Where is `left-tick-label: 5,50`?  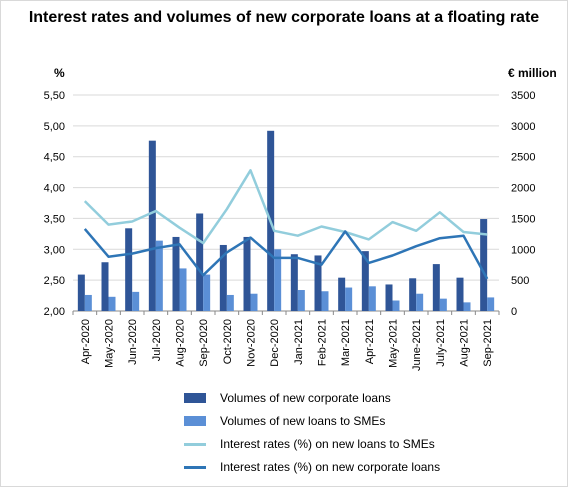 left-tick-label: 5,50 is located at coordinates (54, 96).